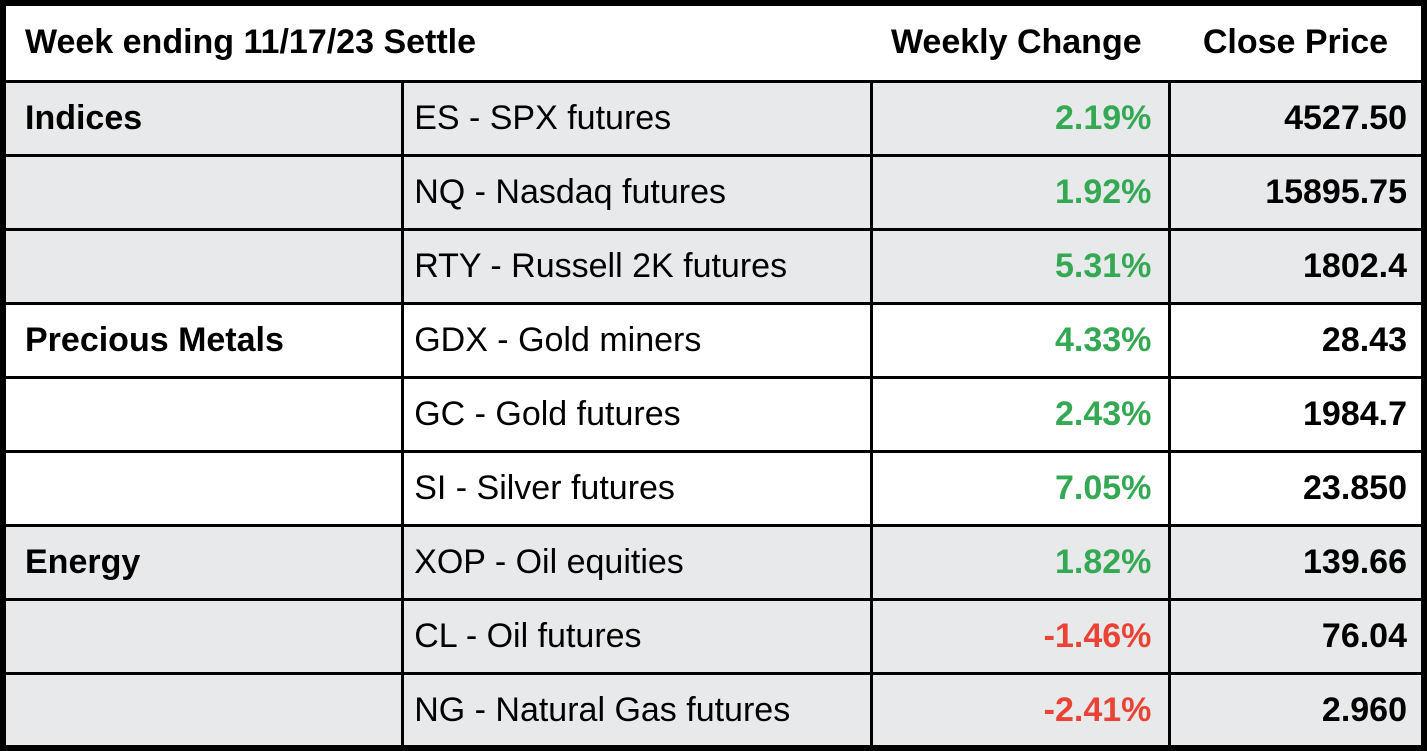  What do you see at coordinates (637, 118) in the screenshot?
I see `instrument-cell: ES - SPX futures` at bounding box center [637, 118].